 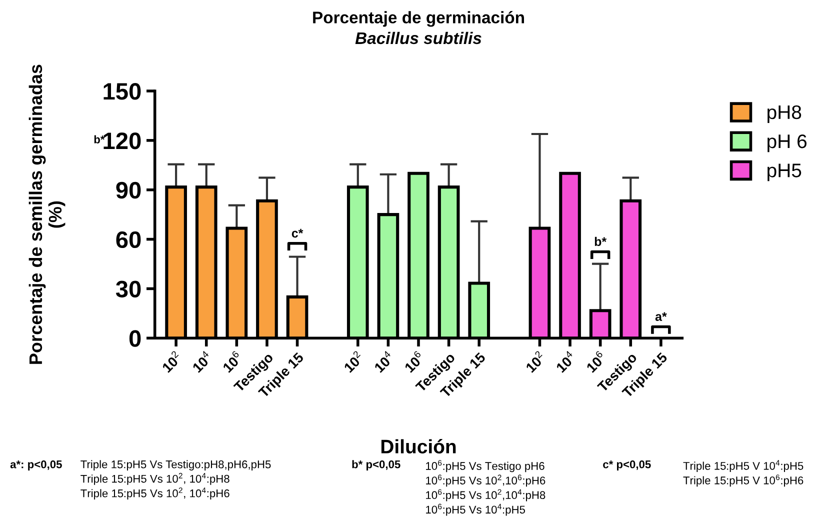 I want to click on y-tick-label: 0, so click(x=135, y=338).